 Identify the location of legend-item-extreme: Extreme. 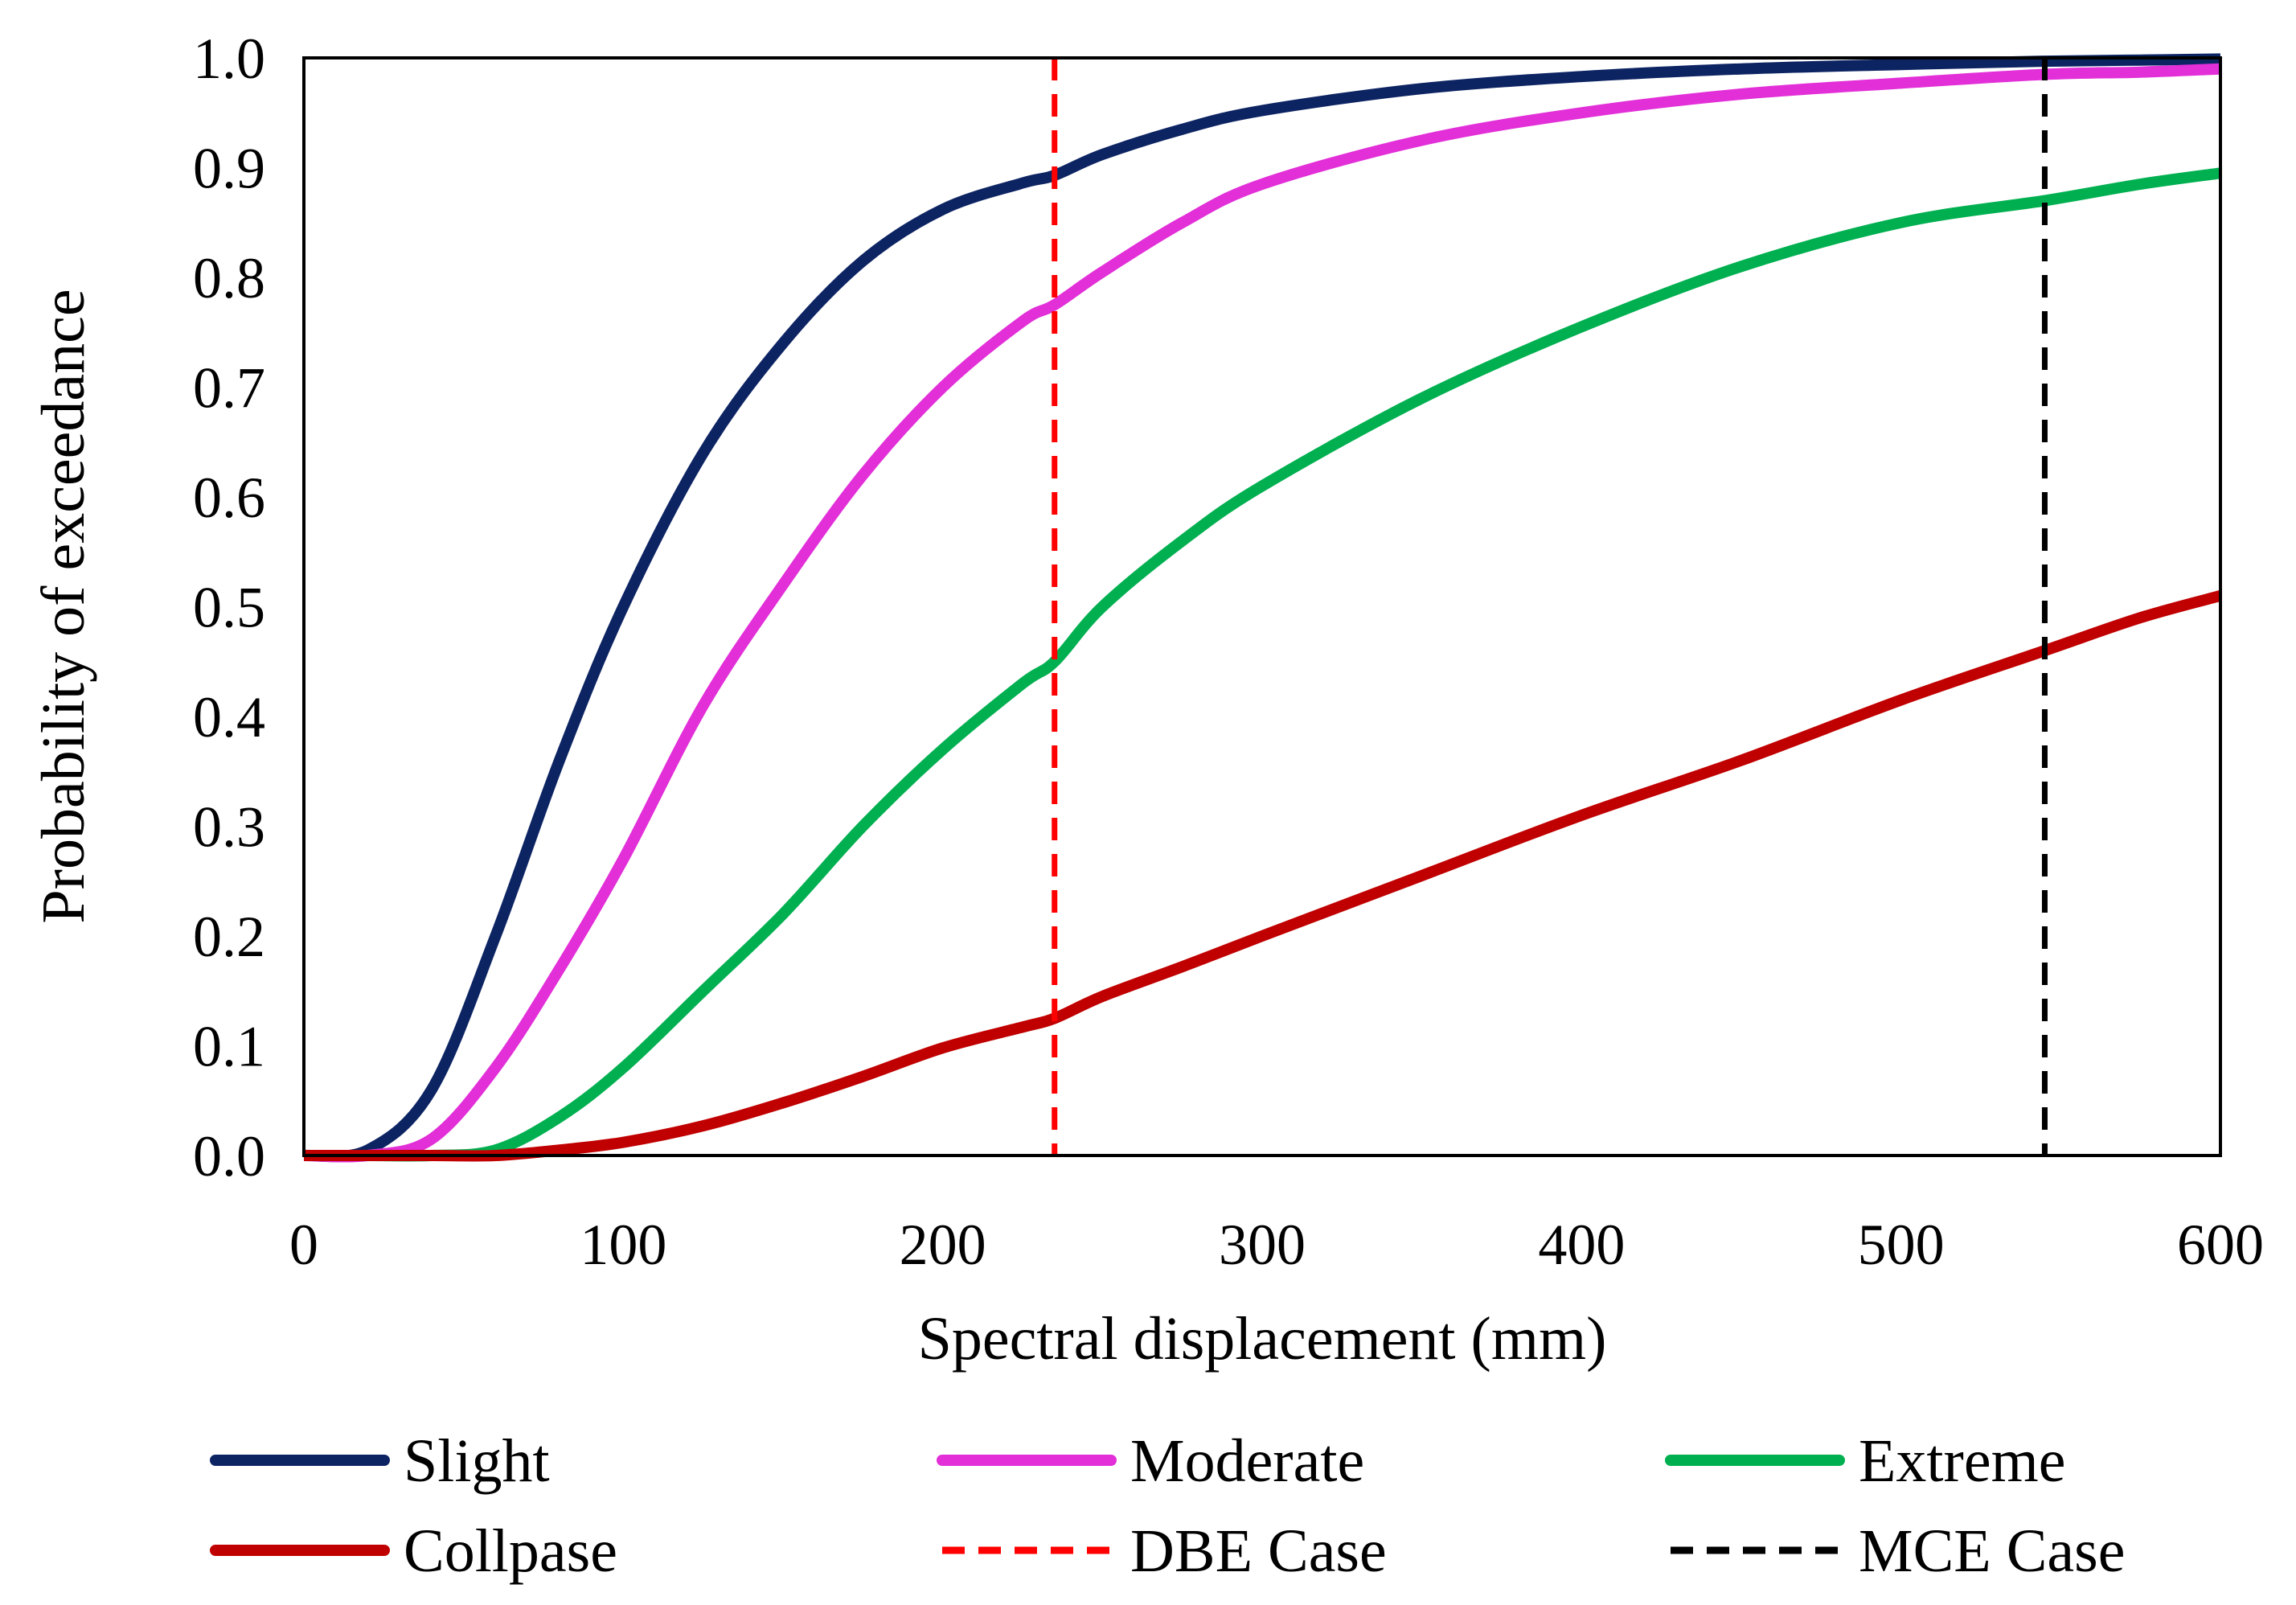
(1865, 1461).